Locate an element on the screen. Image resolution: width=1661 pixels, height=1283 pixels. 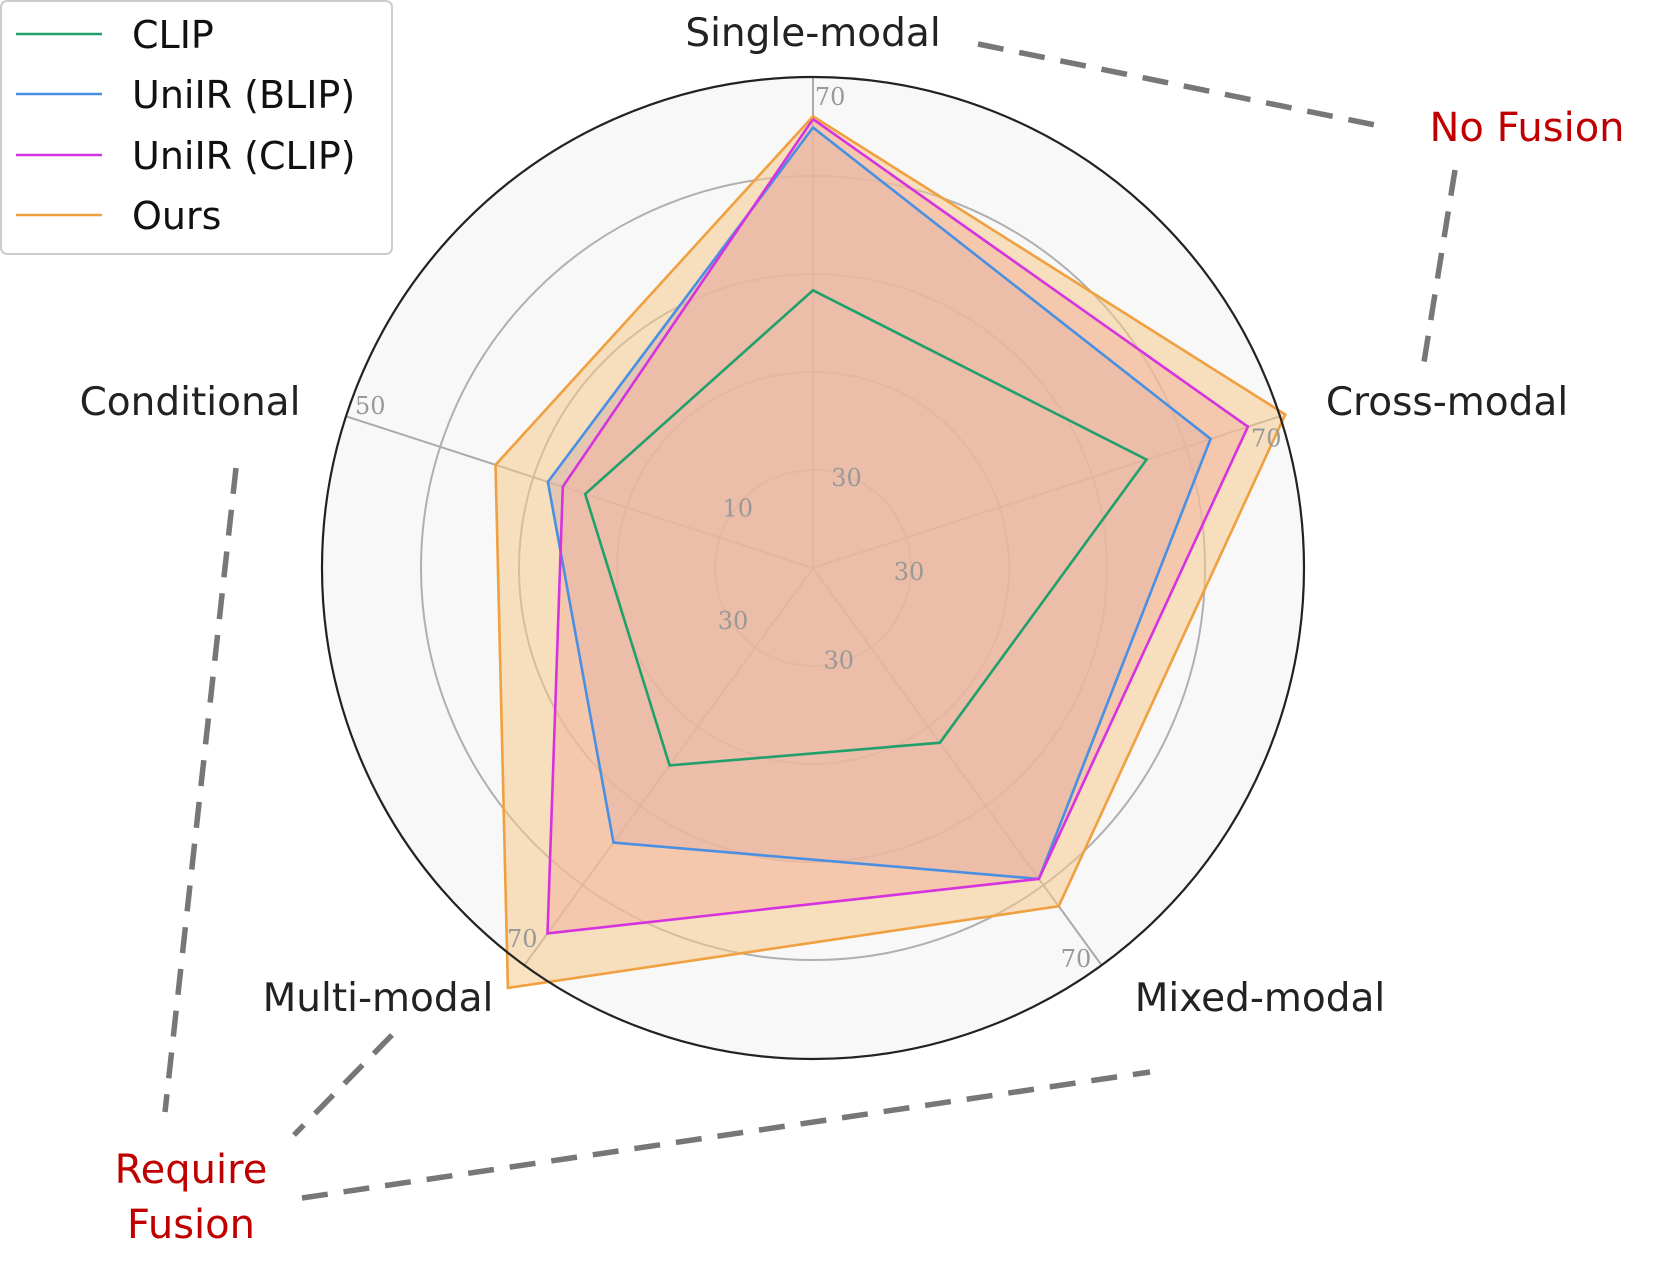
no-fusion-bracket-line is located at coordinates (1217, 202).